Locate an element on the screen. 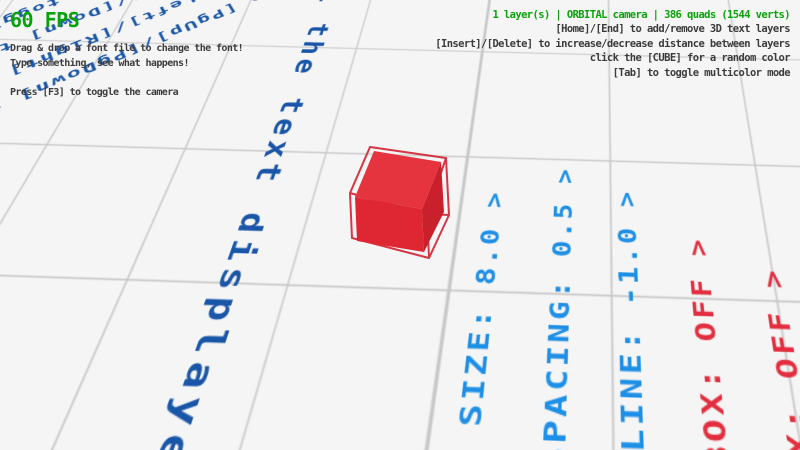  spacing-label: < SPACING: 0.5 > is located at coordinates (556, 308).